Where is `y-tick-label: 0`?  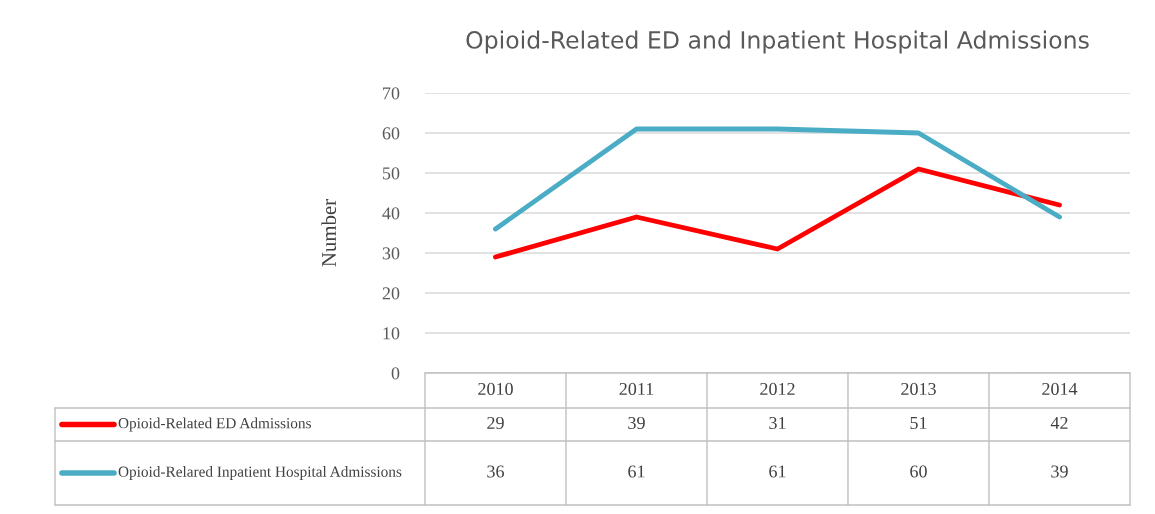
y-tick-label: 0 is located at coordinates (395, 373).